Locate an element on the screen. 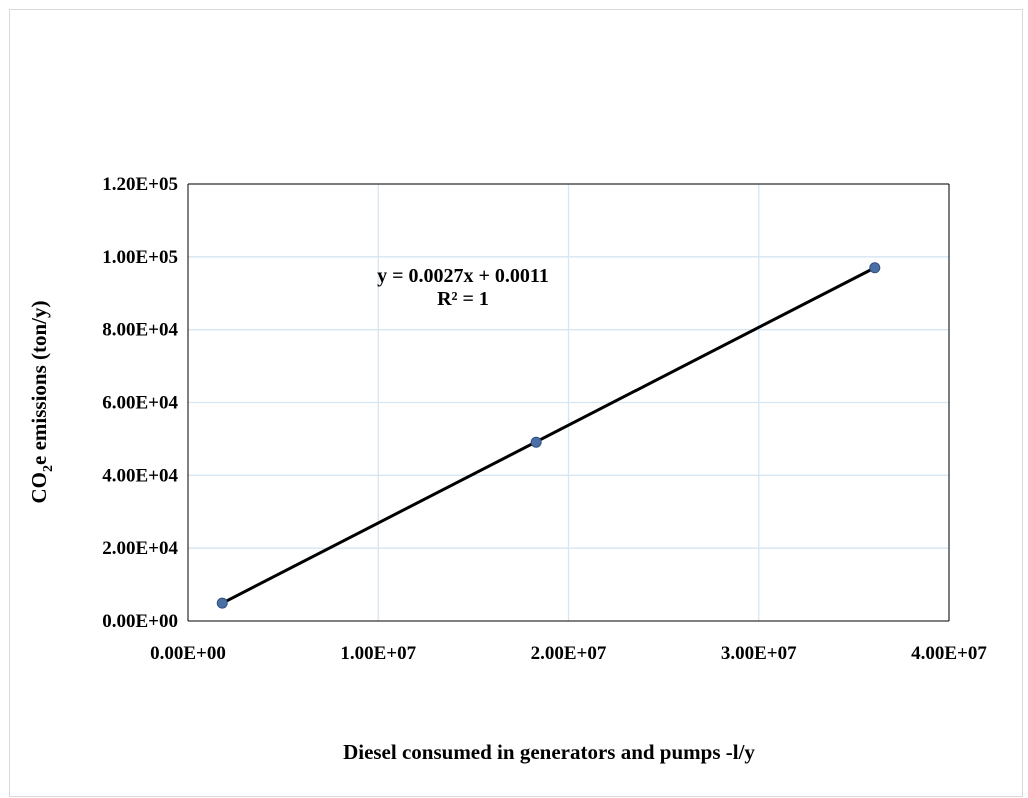 This screenshot has width=1028, height=798. x-tick-label: 1.00E+07 is located at coordinates (378, 653).